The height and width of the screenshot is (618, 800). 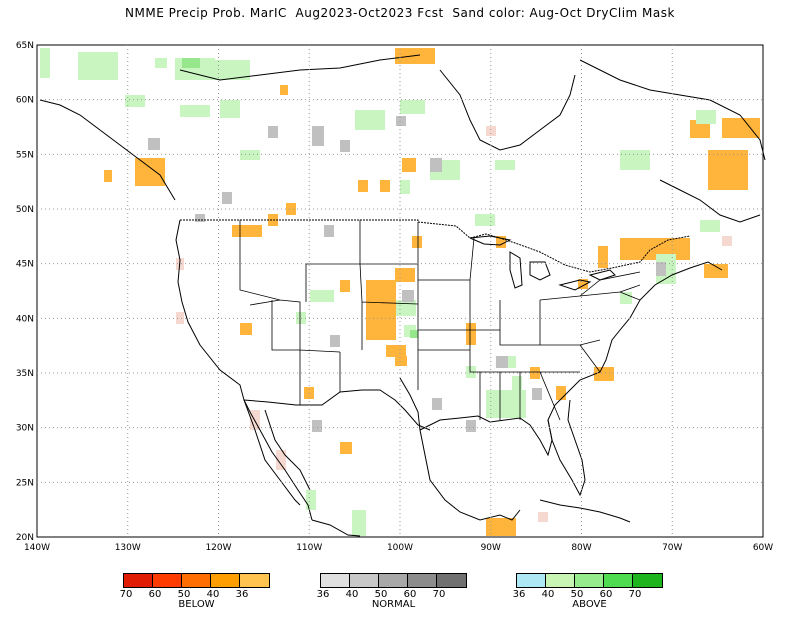 I want to click on legend-below-tick: 40, so click(x=213, y=594).